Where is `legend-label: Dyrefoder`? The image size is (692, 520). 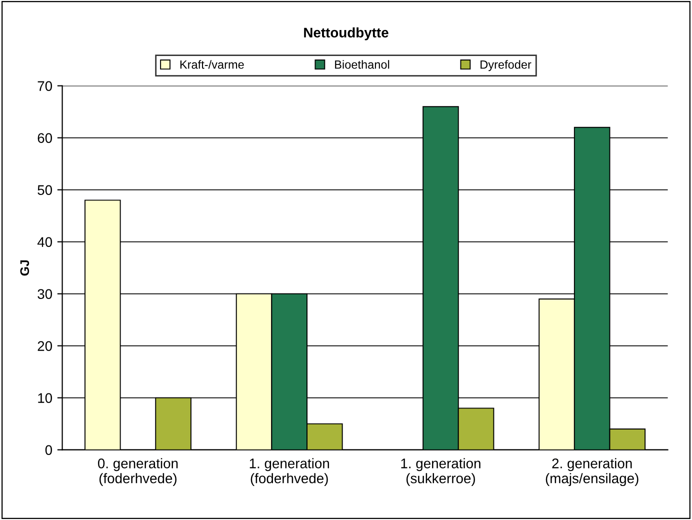 legend-label: Dyrefoder is located at coordinates (506, 66).